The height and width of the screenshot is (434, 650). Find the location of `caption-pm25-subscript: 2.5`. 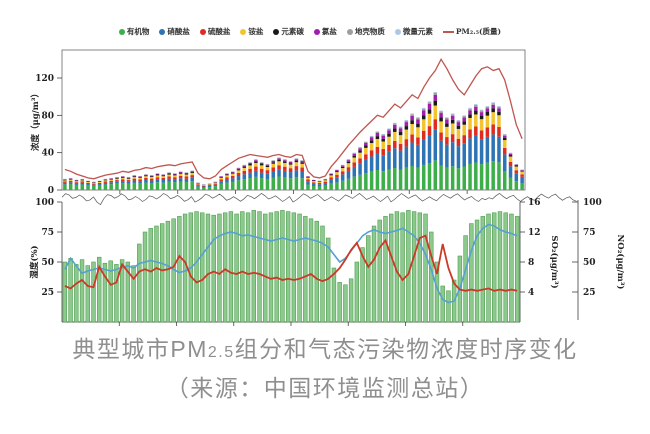

caption-pm25-subscript: 2.5 is located at coordinates (221, 352).